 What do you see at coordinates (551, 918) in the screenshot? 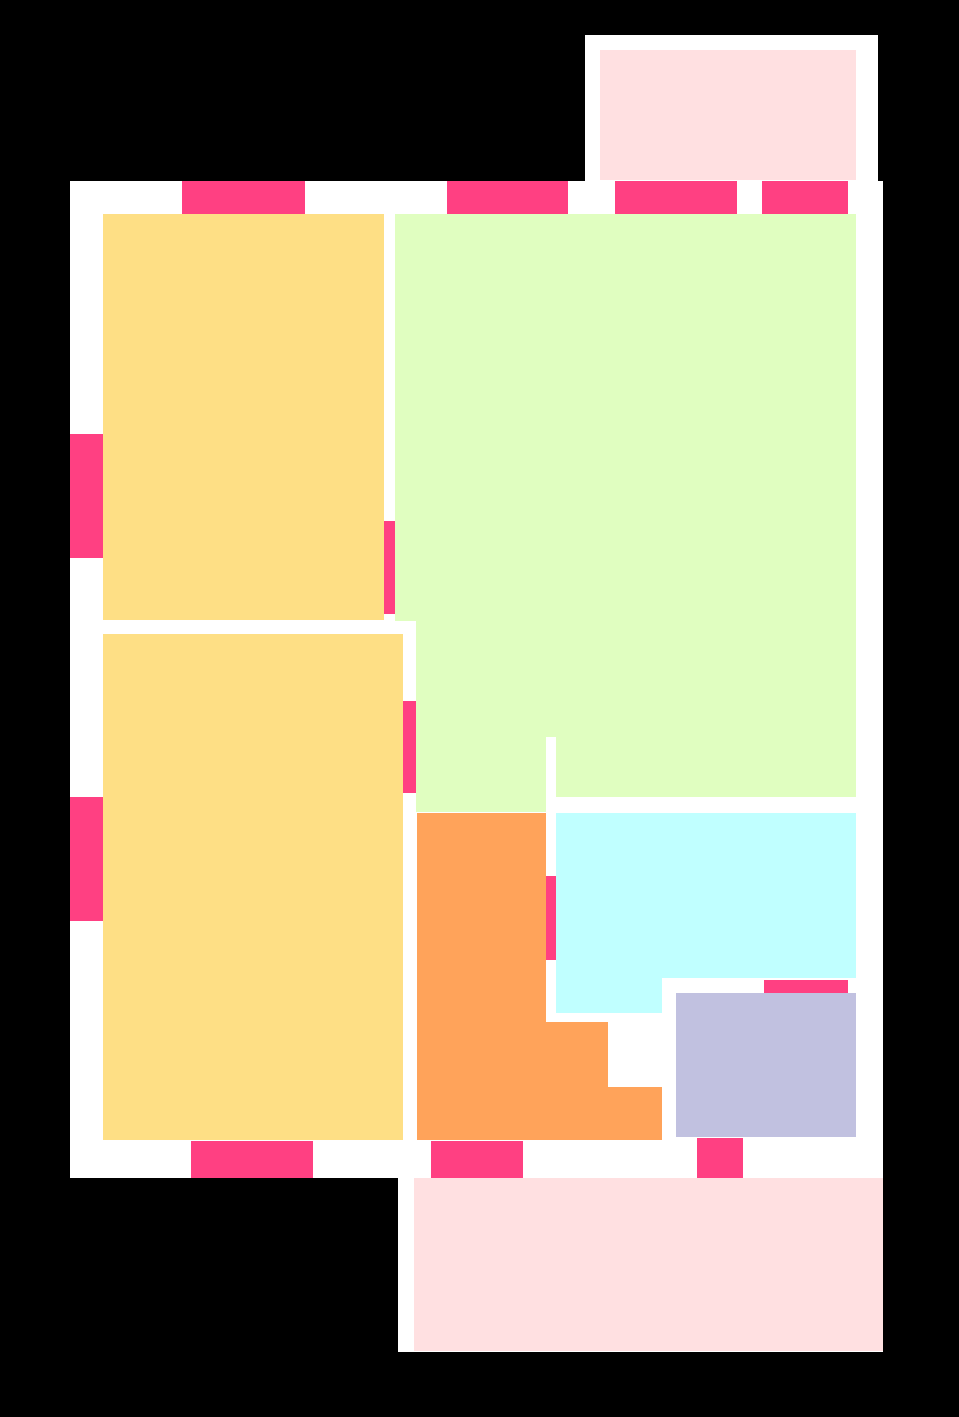
I see `door-bathroom` at bounding box center [551, 918].